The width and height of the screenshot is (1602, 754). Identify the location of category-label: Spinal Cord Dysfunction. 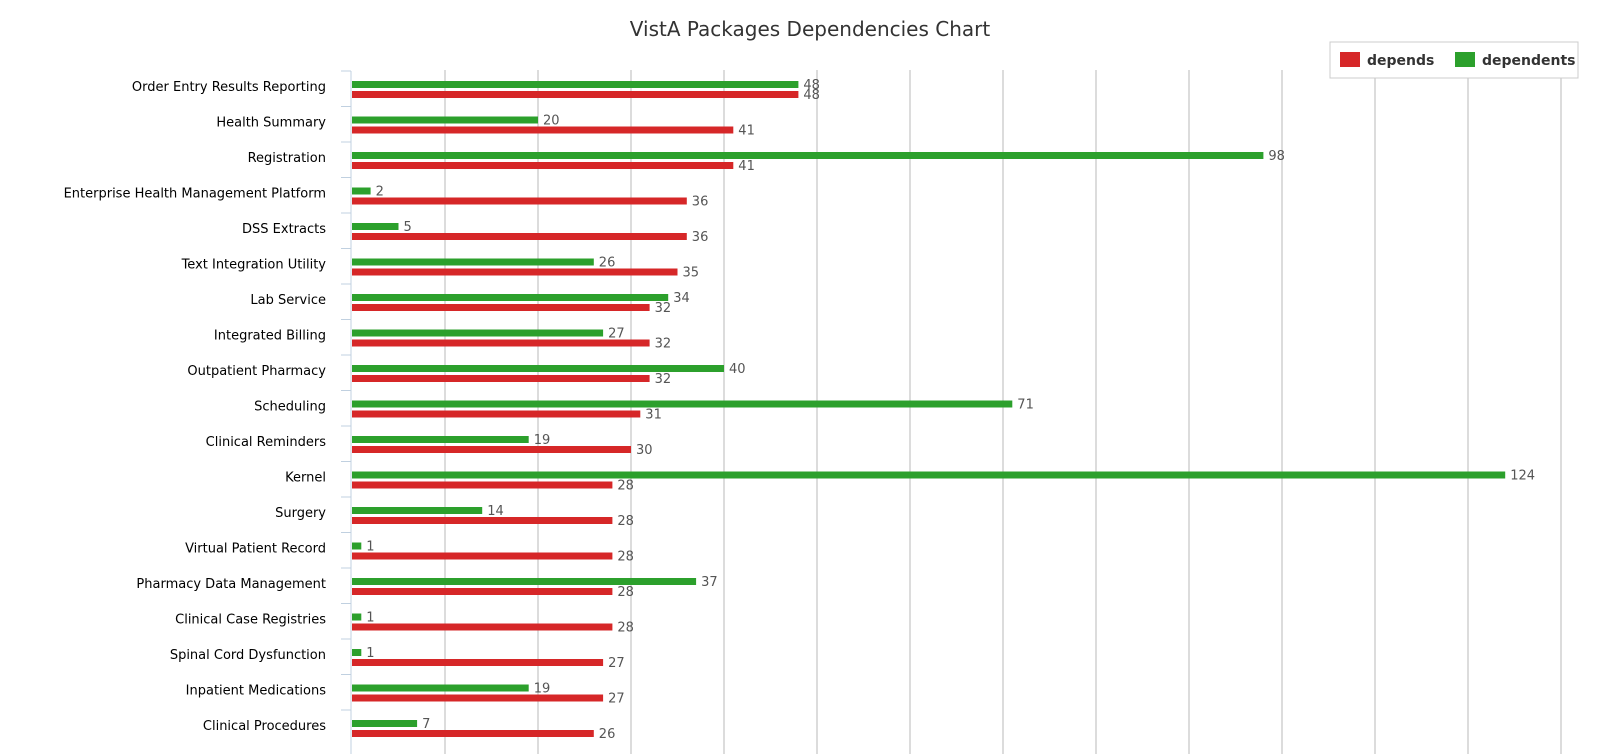
(248, 655).